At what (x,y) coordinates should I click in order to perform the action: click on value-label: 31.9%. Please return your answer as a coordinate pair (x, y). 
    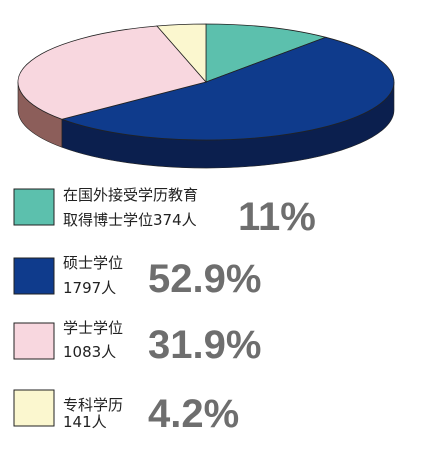
    Looking at the image, I should click on (204, 345).